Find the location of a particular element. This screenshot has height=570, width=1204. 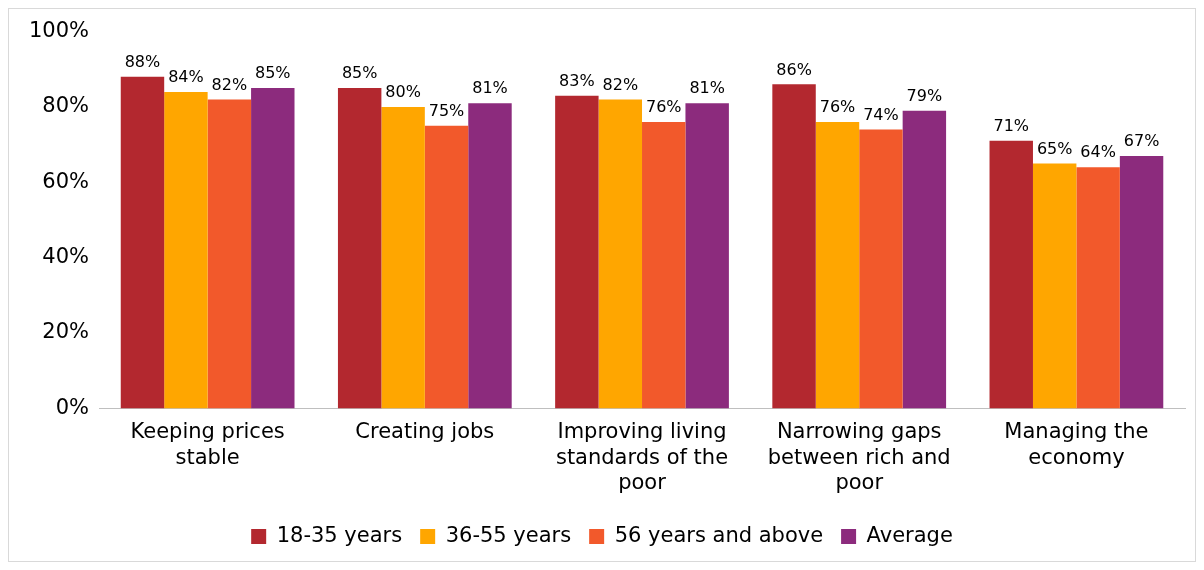

legend-label: 36-55 years is located at coordinates (508, 534).